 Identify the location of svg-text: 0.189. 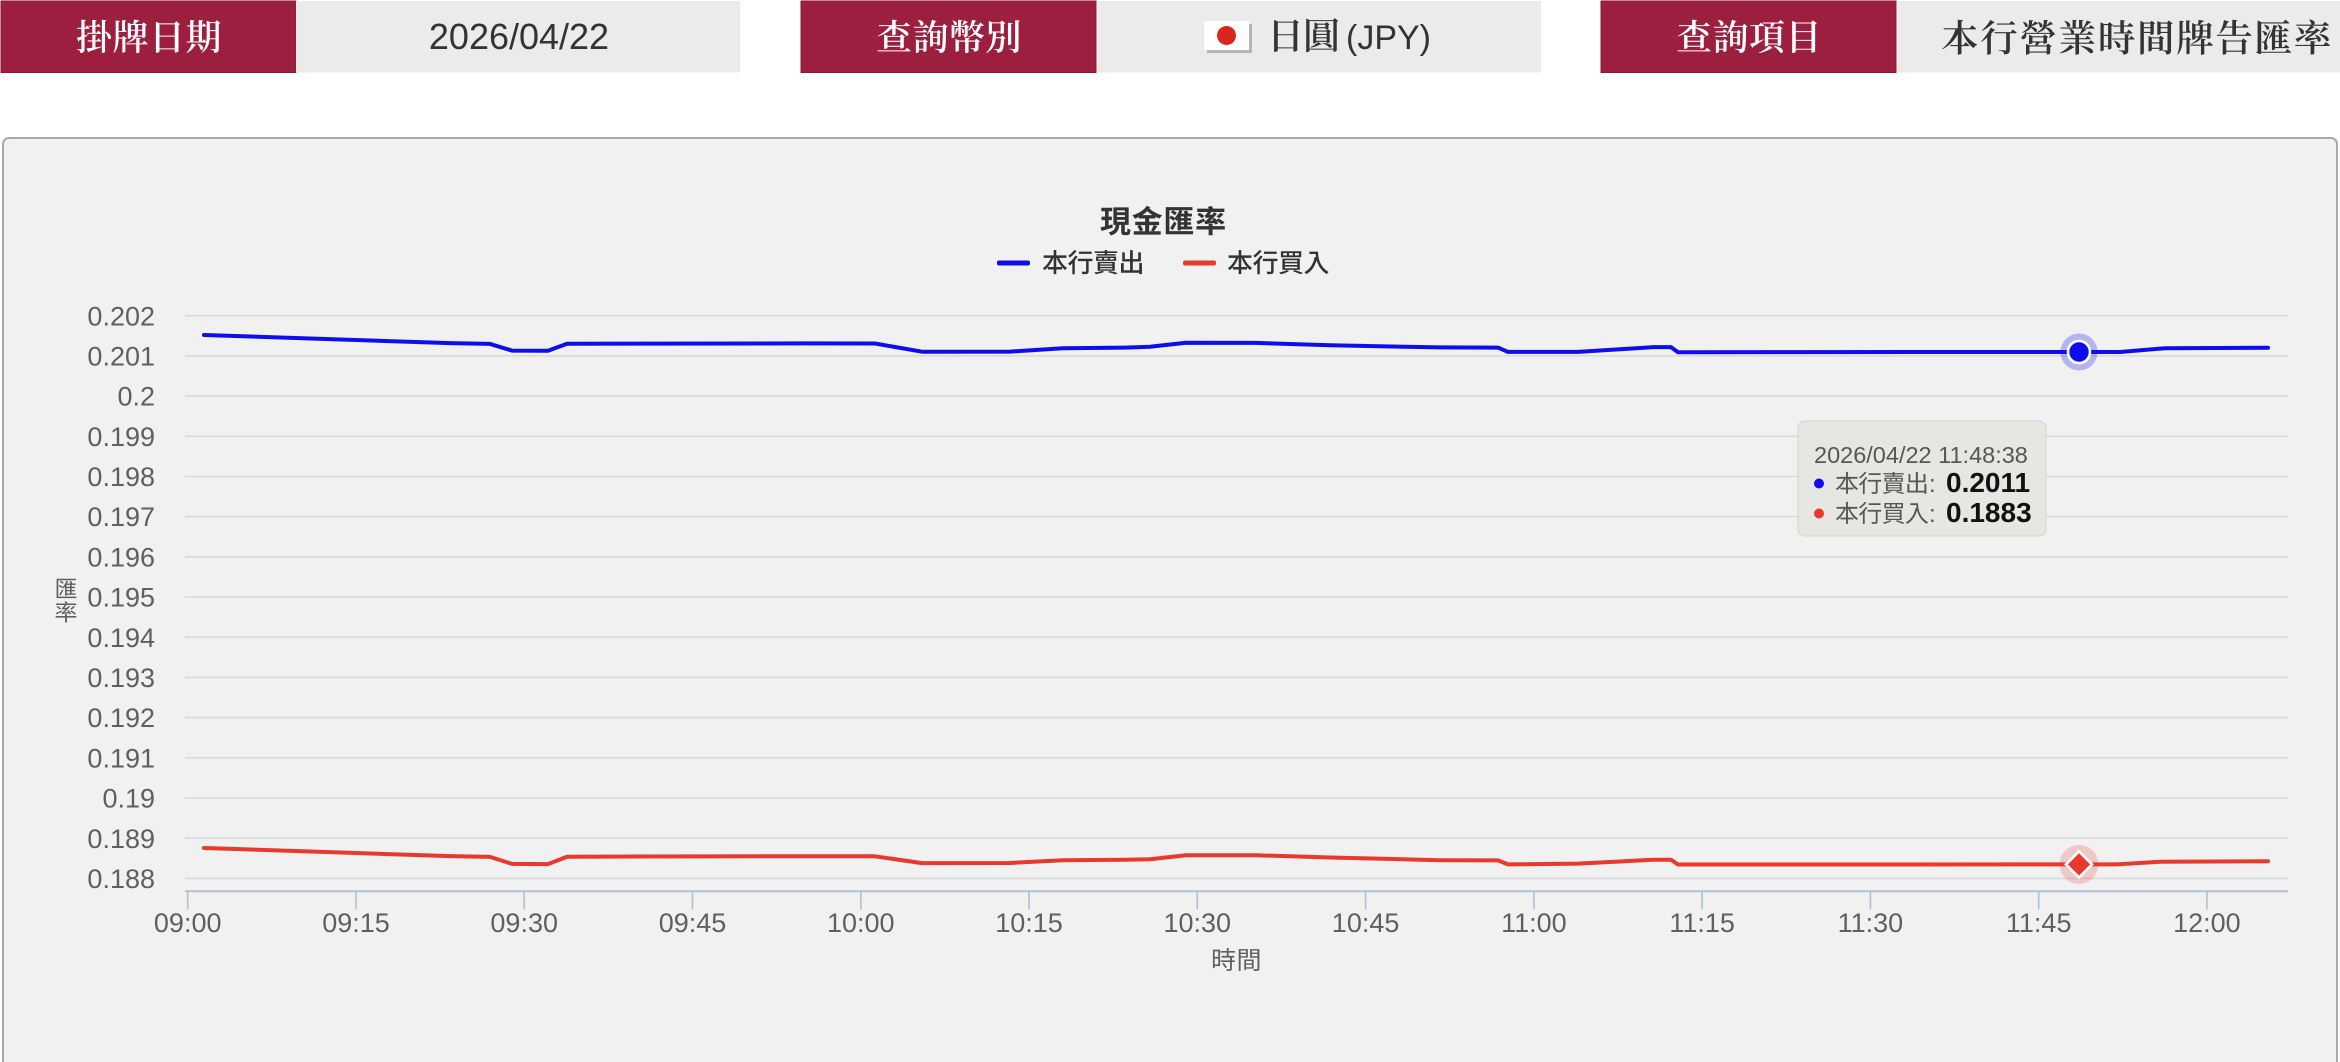
(121, 839).